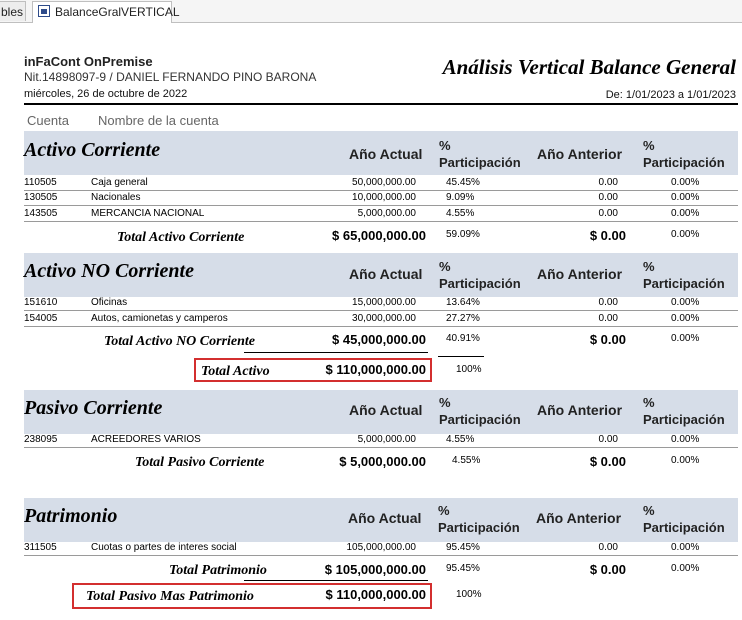  What do you see at coordinates (463, 547) in the screenshot?
I see `row-pct: 95.45%` at bounding box center [463, 547].